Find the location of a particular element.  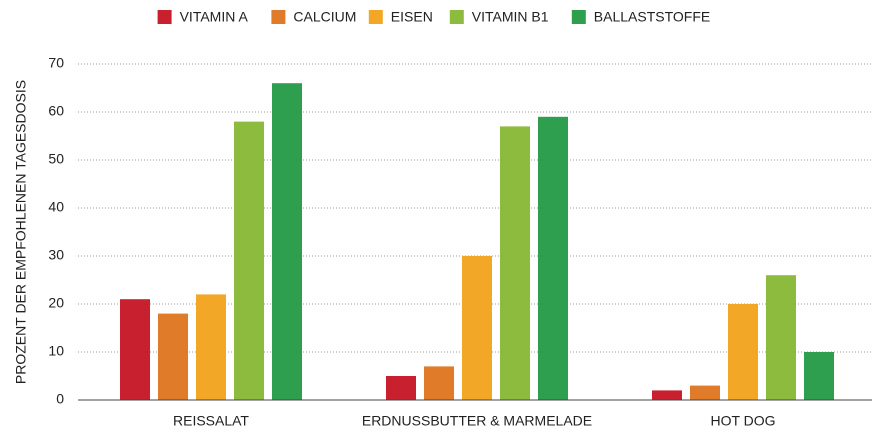

y-axis-label: PROZENT DER EMPFOHLENEN TAGESDOSIS is located at coordinates (21, 232).